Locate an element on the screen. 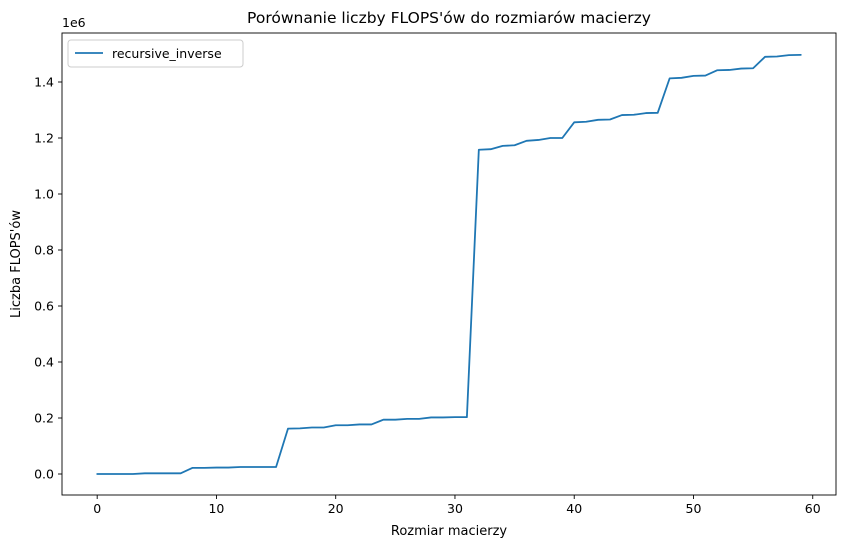 The width and height of the screenshot is (846, 548). x-tick-label: 60 is located at coordinates (813, 508).